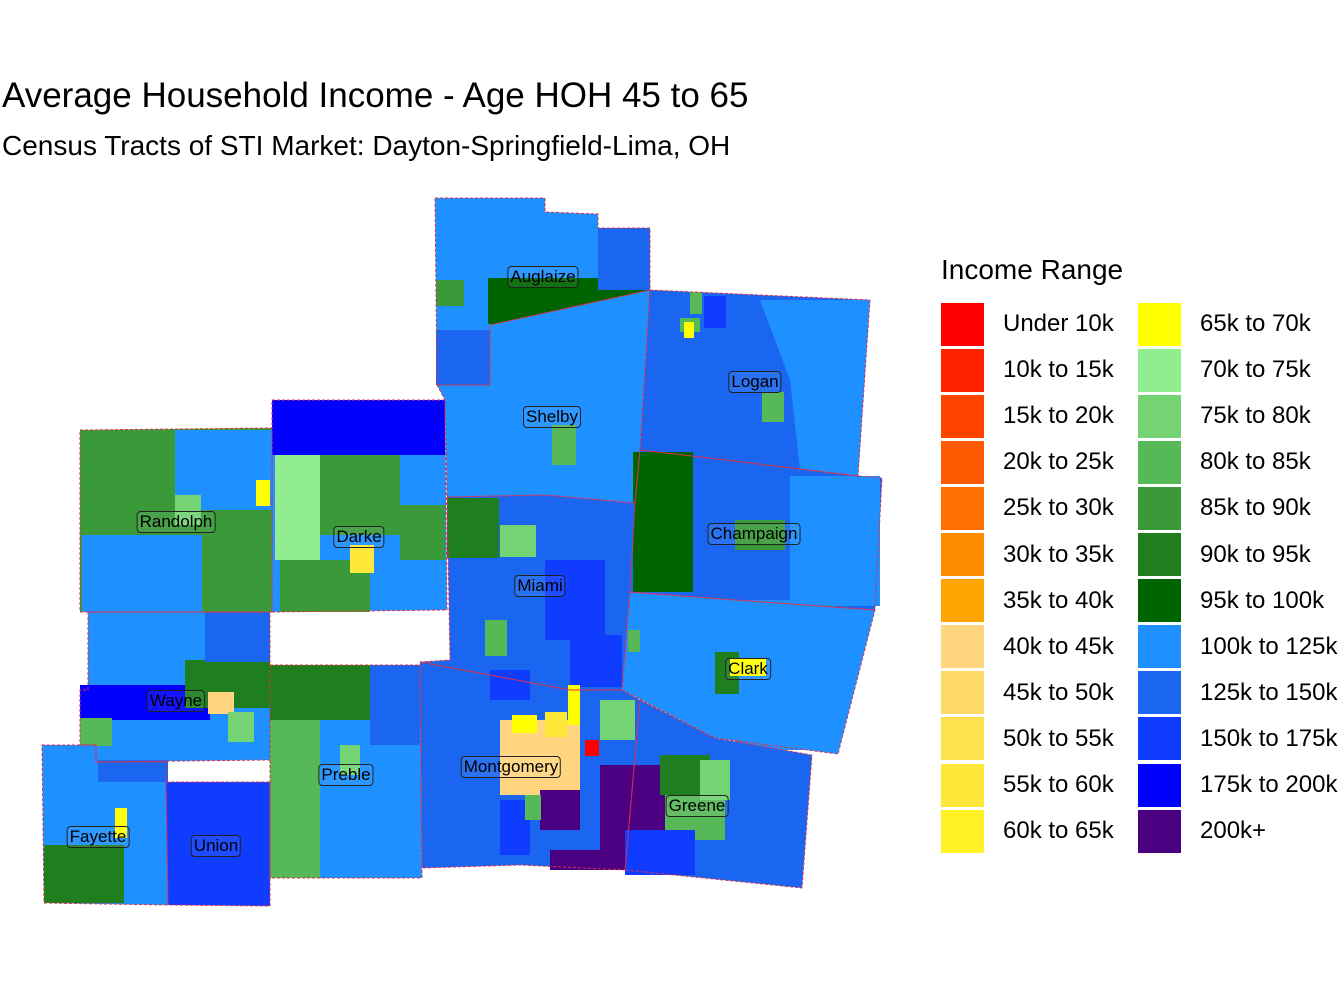 The image size is (1344, 1008). Describe the element at coordinates (1058, 416) in the screenshot. I see `legend-label: 15k to 20k` at that location.